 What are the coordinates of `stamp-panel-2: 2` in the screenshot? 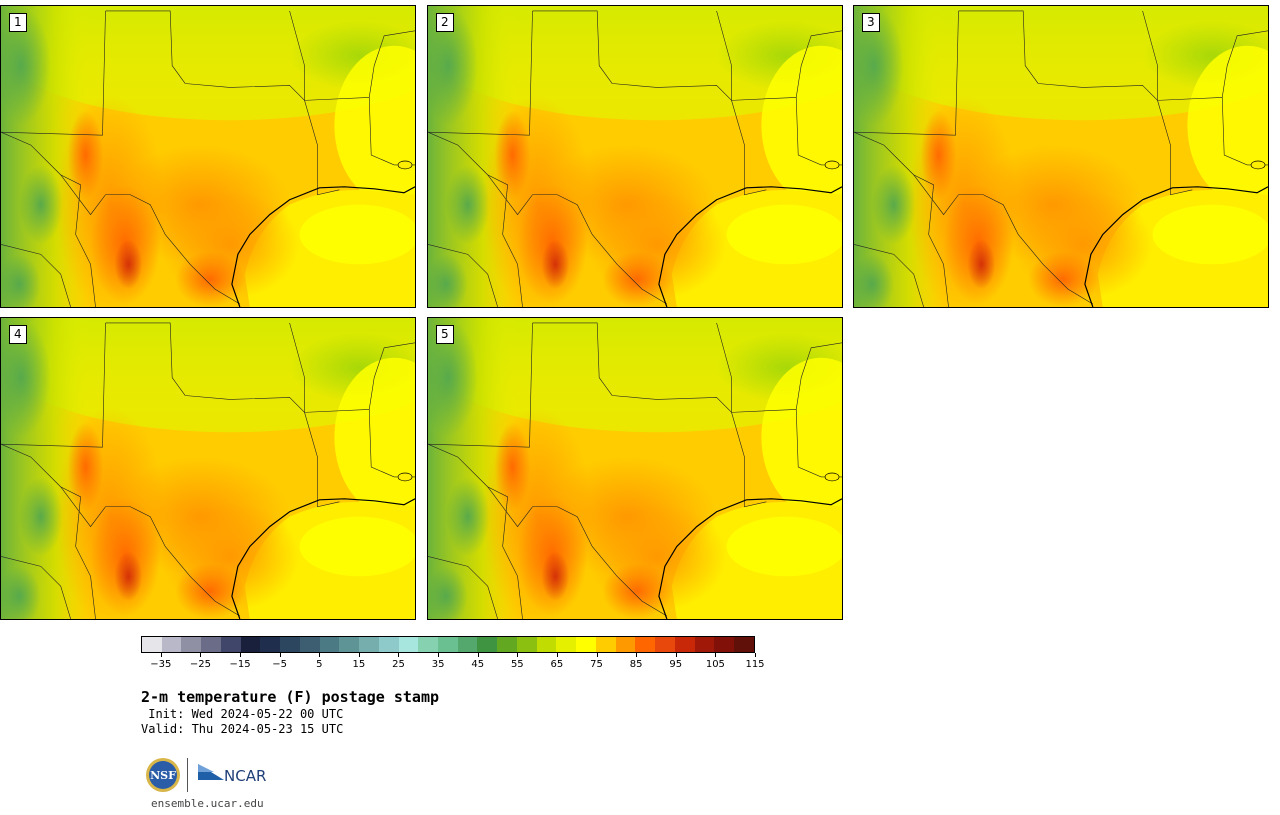 It's located at (635, 156).